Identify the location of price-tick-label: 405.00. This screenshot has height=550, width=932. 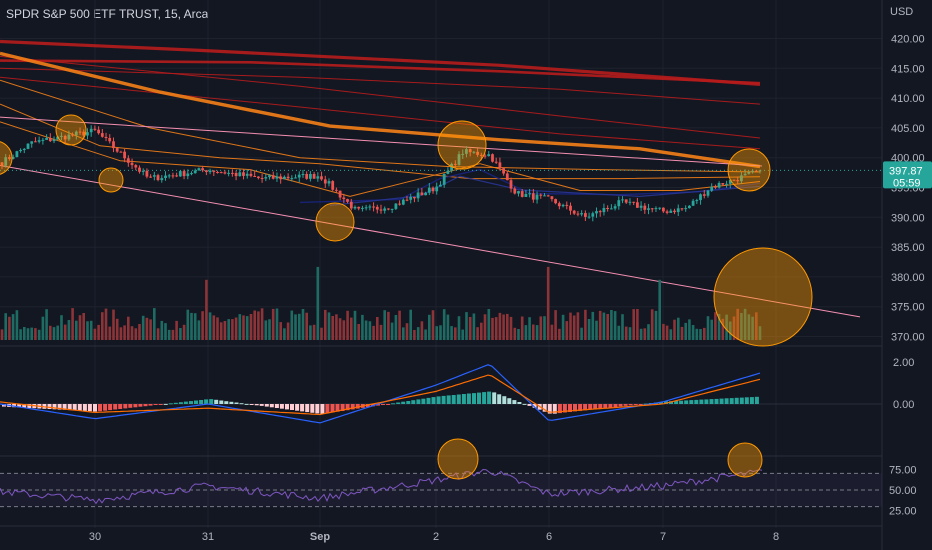
(908, 129).